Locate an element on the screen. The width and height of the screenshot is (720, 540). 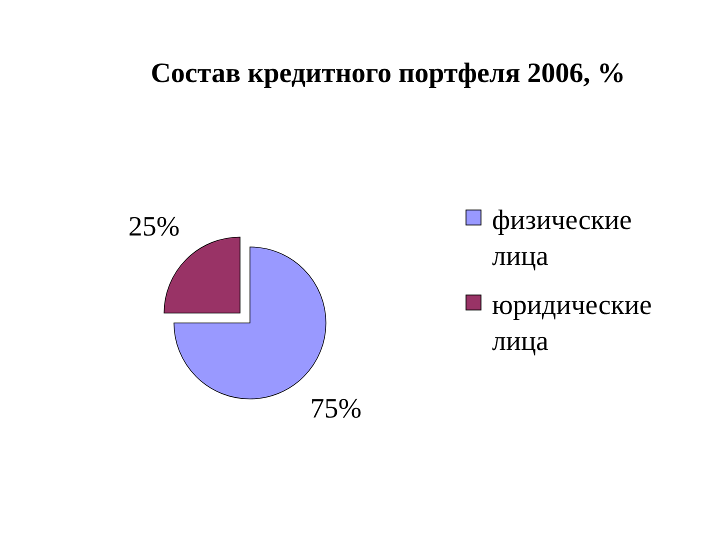
data-label: 75% is located at coordinates (336, 408).